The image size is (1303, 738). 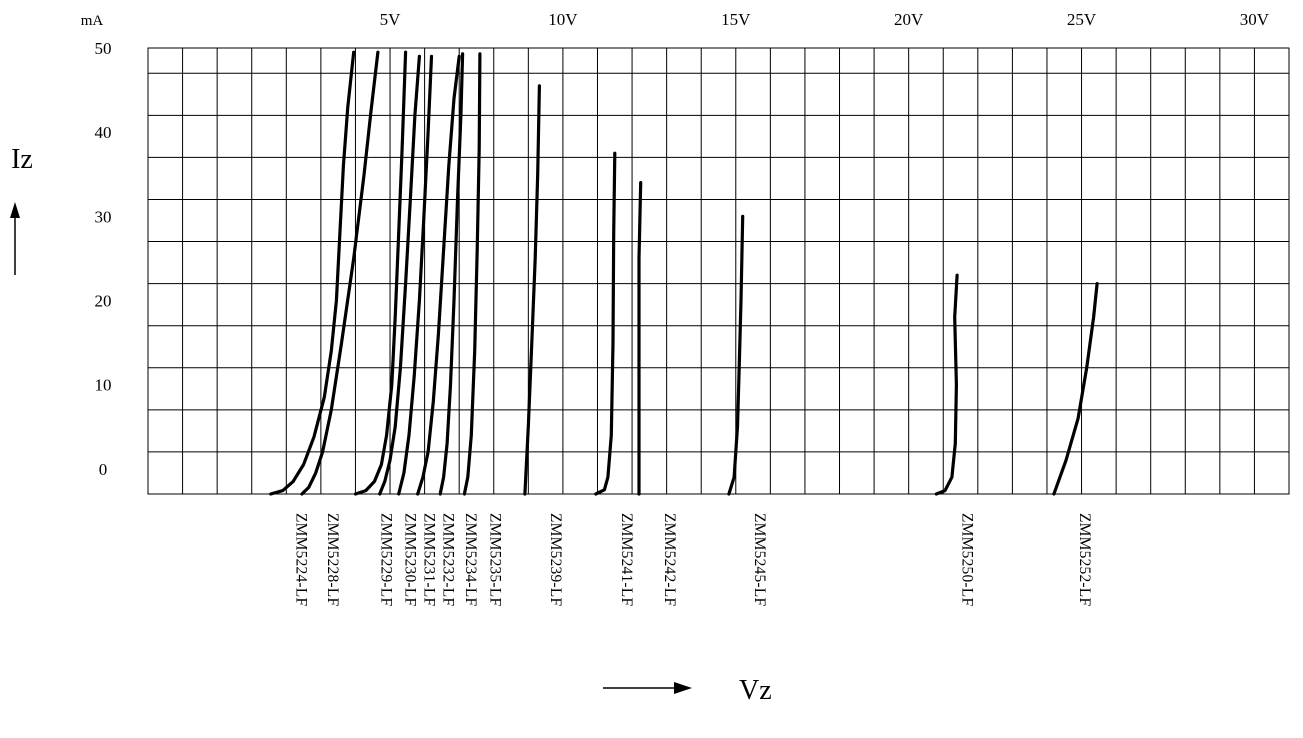 What do you see at coordinates (1084, 559) in the screenshot?
I see `series-label: ZMM5252-LF` at bounding box center [1084, 559].